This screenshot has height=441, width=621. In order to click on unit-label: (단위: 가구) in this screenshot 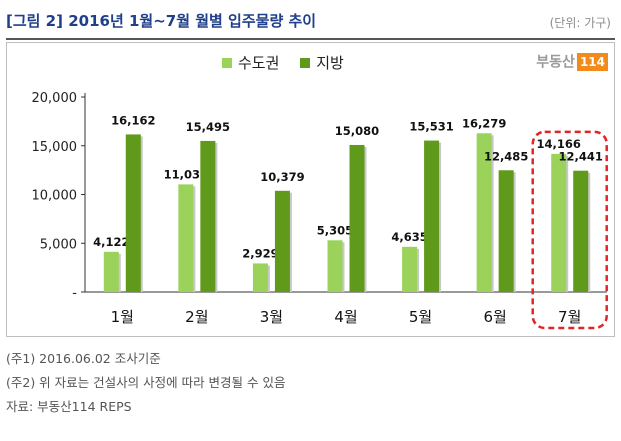, I will do `click(580, 23)`.